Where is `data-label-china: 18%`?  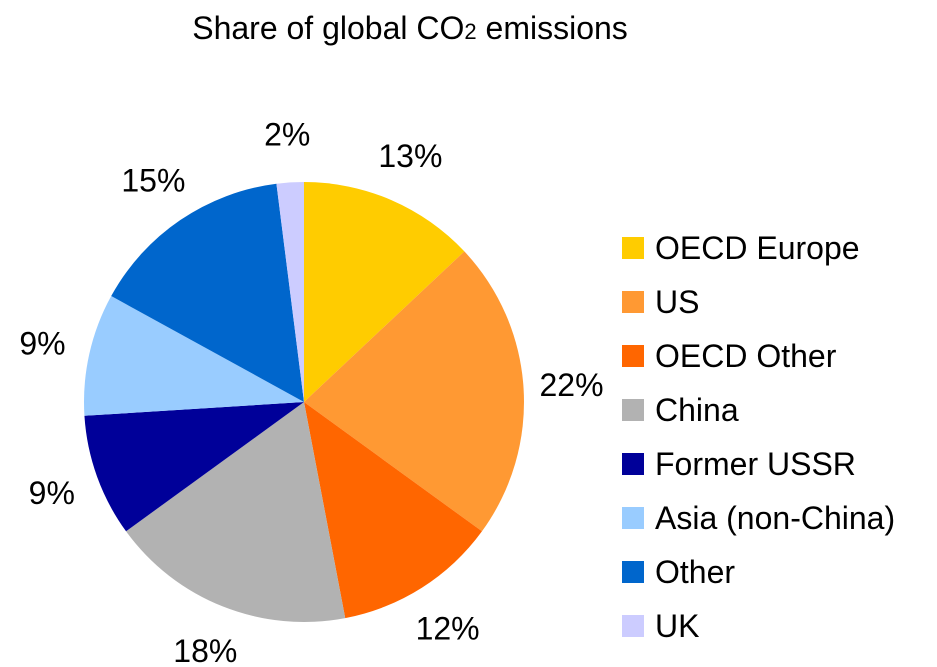
data-label-china: 18% is located at coordinates (205, 650).